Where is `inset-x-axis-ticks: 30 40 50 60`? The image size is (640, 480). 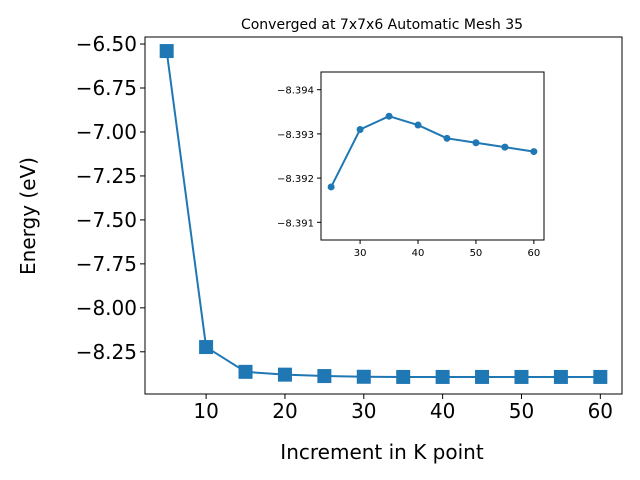 inset-x-axis-ticks: 30 40 50 60 is located at coordinates (447, 249).